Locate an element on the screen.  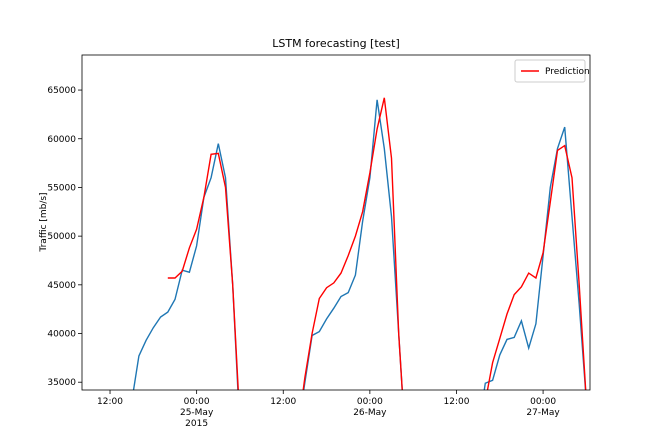
x-tick-label: 00:00 25-May 2015 is located at coordinates (197, 413).